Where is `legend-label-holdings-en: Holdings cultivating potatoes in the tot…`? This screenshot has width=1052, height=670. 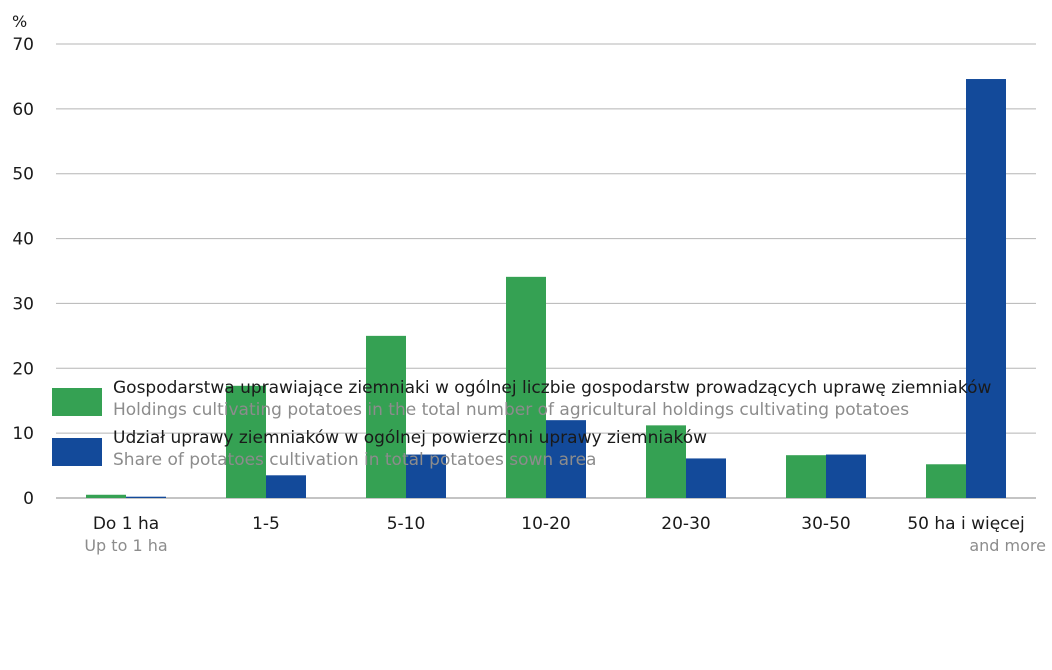 legend-label-holdings-en: Holdings cultivating potatoes in the tot… is located at coordinates (511, 410).